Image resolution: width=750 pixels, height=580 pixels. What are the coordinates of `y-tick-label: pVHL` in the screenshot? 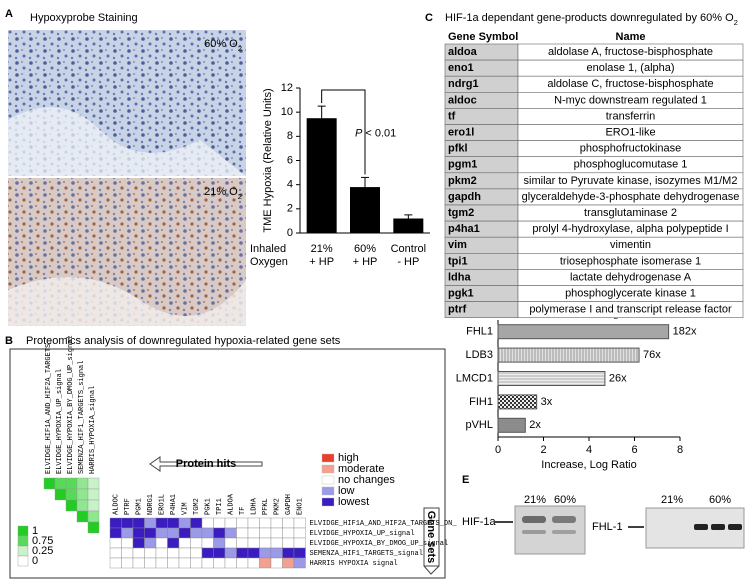 It's located at (479, 425).